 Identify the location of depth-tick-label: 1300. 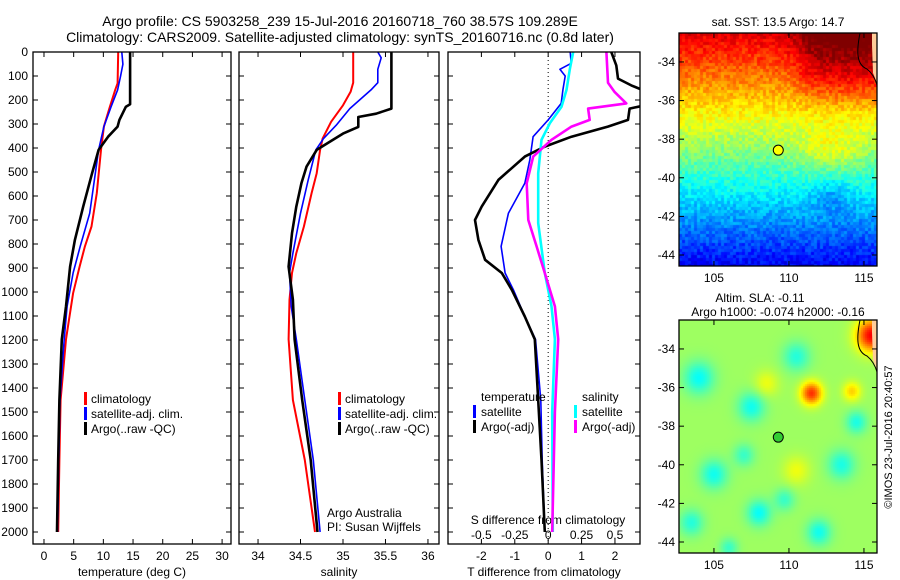
(14, 364).